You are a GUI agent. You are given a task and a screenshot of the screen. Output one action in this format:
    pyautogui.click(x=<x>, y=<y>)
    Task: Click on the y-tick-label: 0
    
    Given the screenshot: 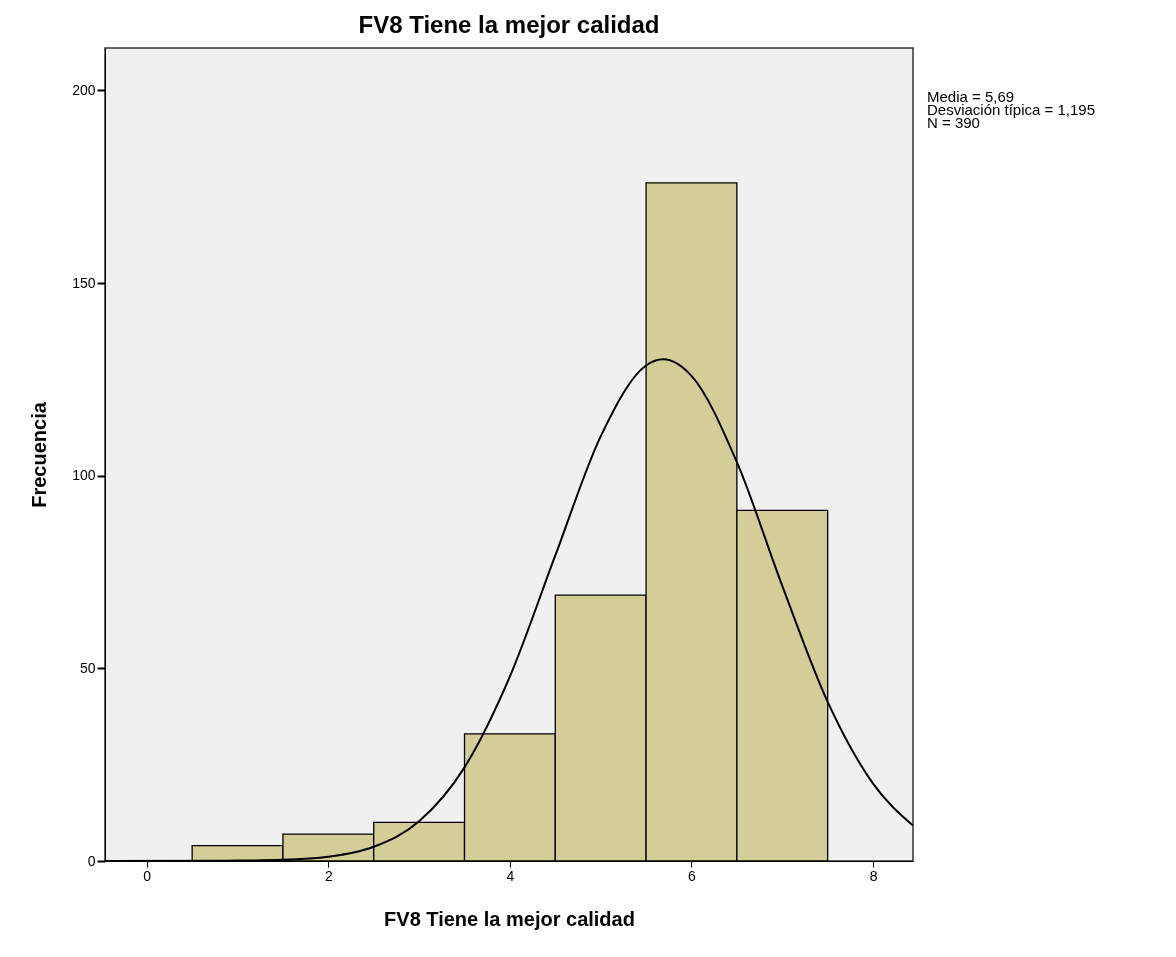 What is the action you would take?
    pyautogui.click(x=91, y=860)
    